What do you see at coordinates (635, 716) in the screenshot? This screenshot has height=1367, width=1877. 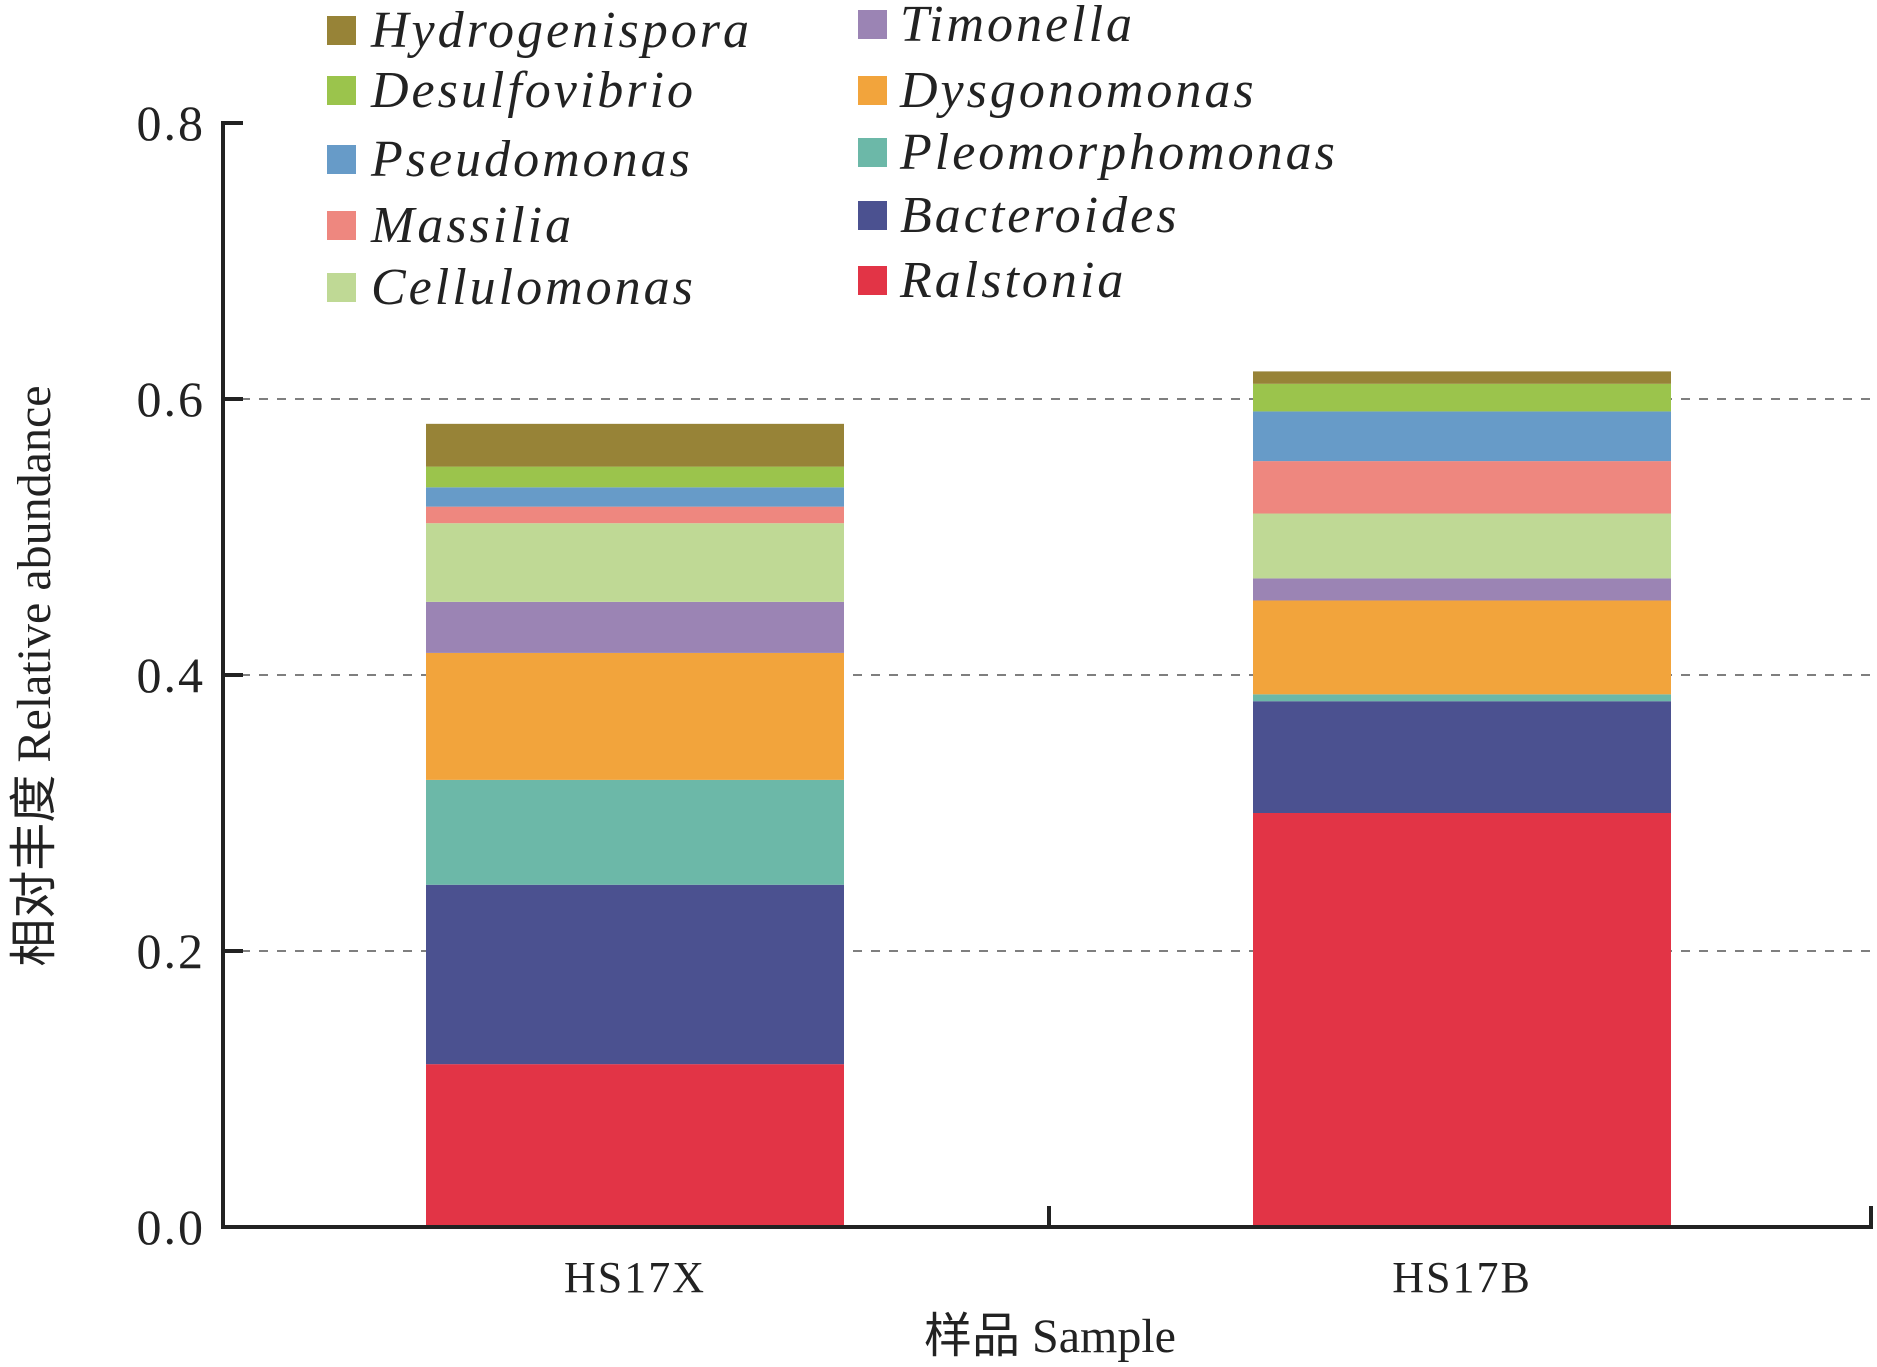 I see `bar-segment-dysgonomonas-hs17x` at bounding box center [635, 716].